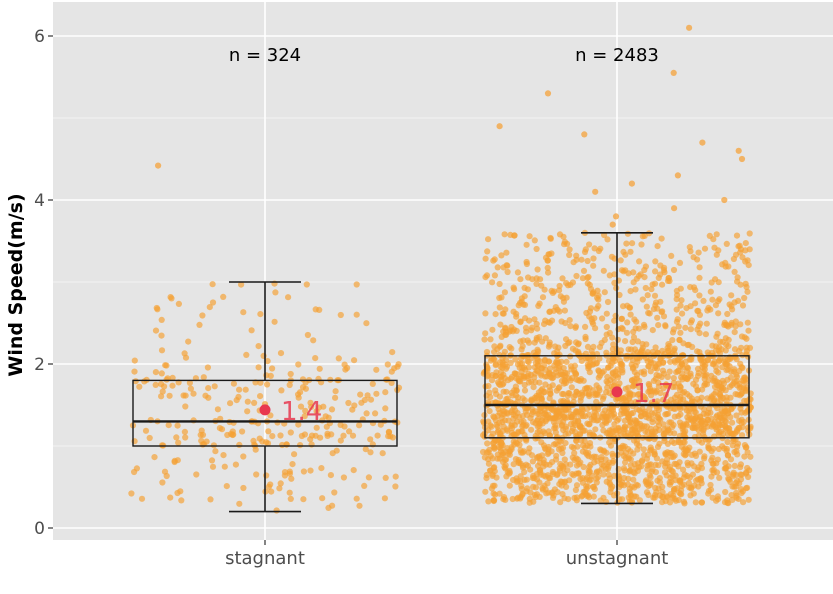  I want to click on count-label: n = 324, so click(265, 55).